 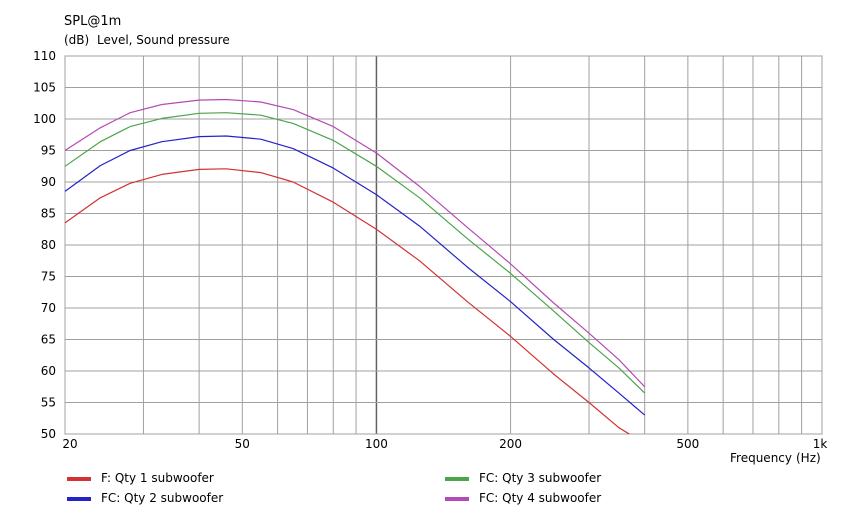 What do you see at coordinates (48, 277) in the screenshot?
I see `y-tick-label: 75` at bounding box center [48, 277].